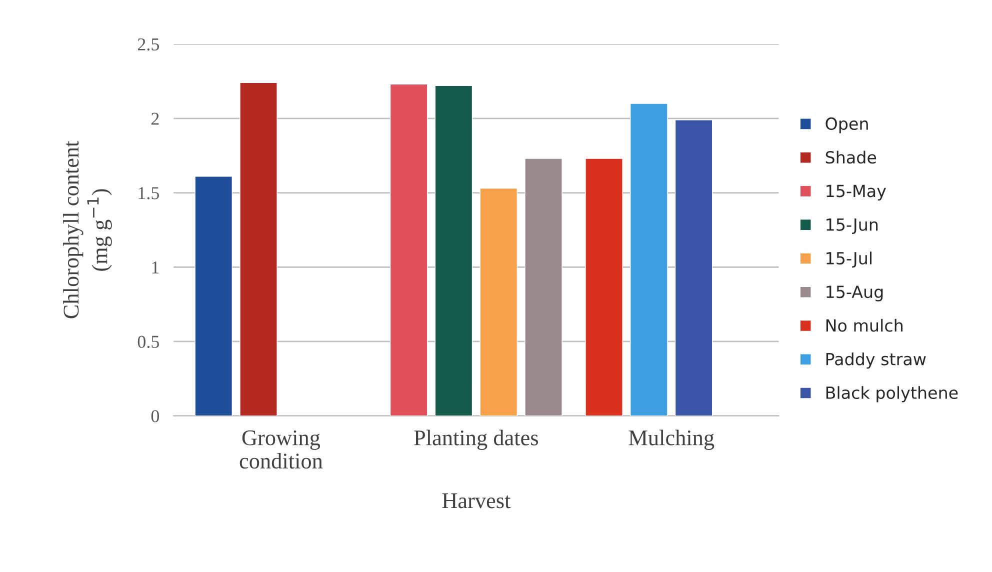  I want to click on y-axis-title: Chlorophyll content (mg g$^{−1}$), so click(87, 229).